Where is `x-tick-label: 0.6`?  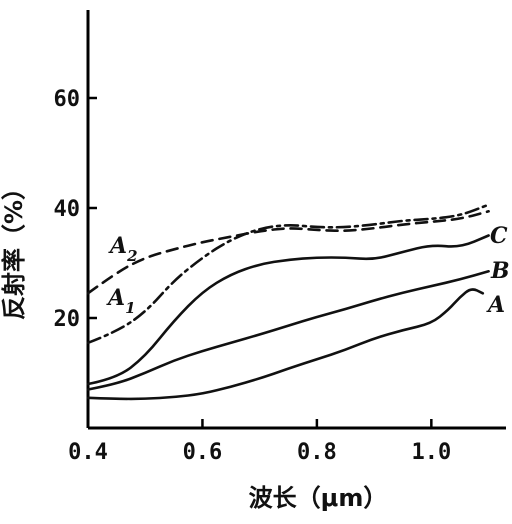 x-tick-label: 0.6 is located at coordinates (203, 452).